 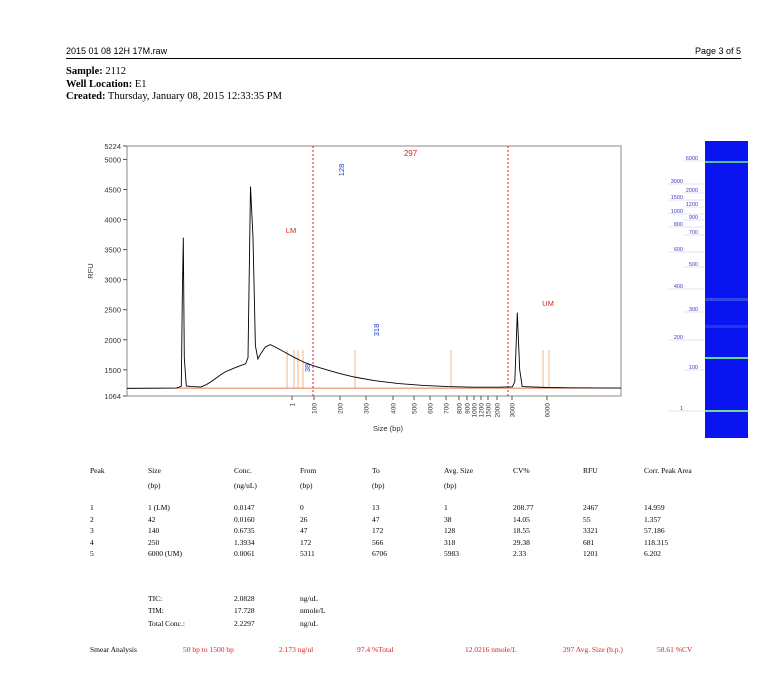 What do you see at coordinates (307, 368) in the screenshot?
I see `peak-label: 38` at bounding box center [307, 368].